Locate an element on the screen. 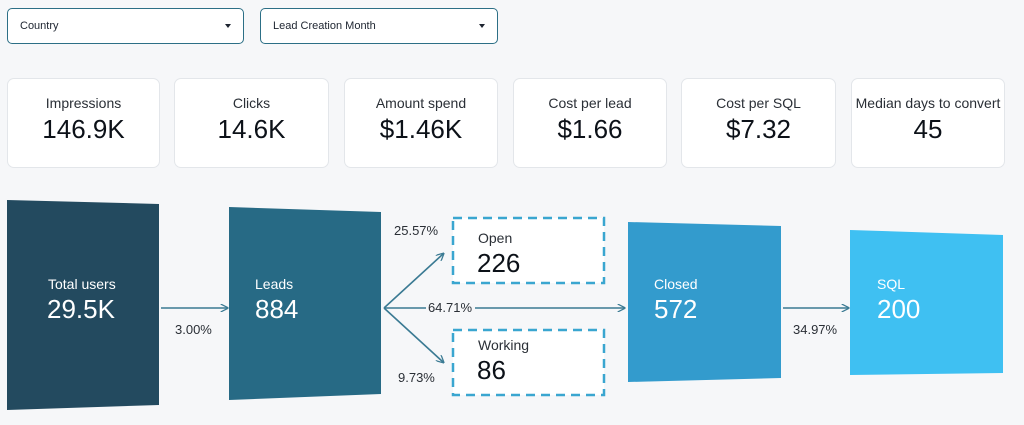 The width and height of the screenshot is (1024, 425). stage-leads is located at coordinates (305, 303).